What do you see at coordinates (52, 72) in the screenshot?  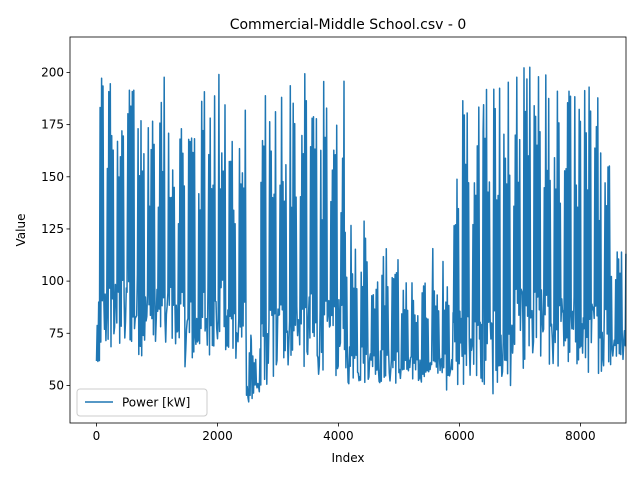 I see `y-tick-label: 200` at bounding box center [52, 72].